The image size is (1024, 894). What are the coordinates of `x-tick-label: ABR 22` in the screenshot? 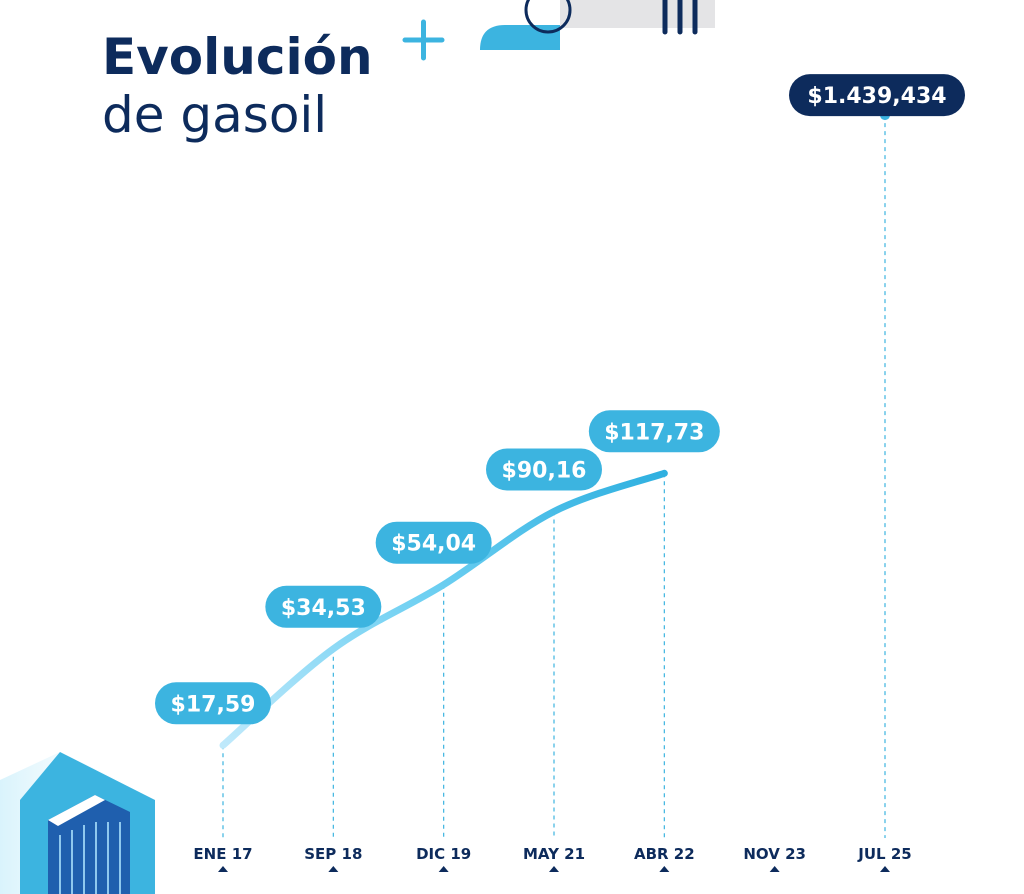 It's located at (664, 854).